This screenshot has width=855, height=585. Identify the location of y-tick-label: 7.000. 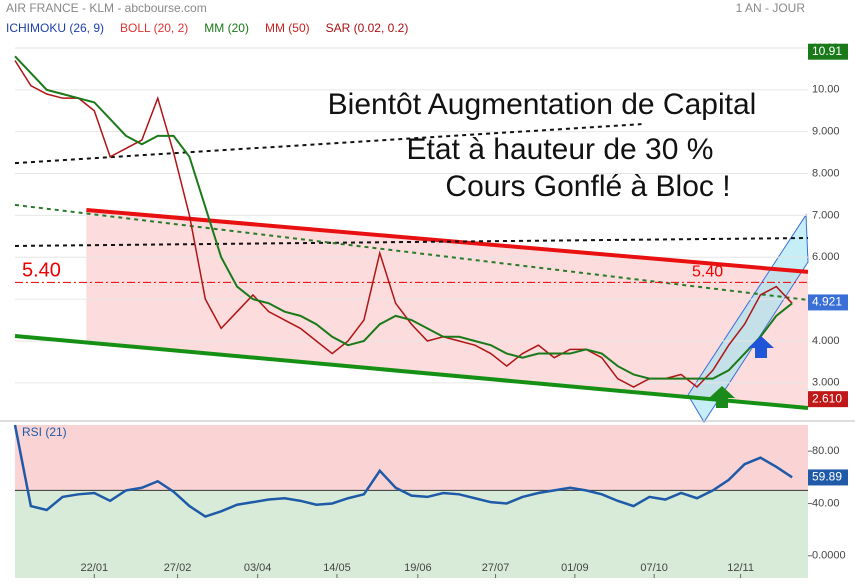
(826, 215).